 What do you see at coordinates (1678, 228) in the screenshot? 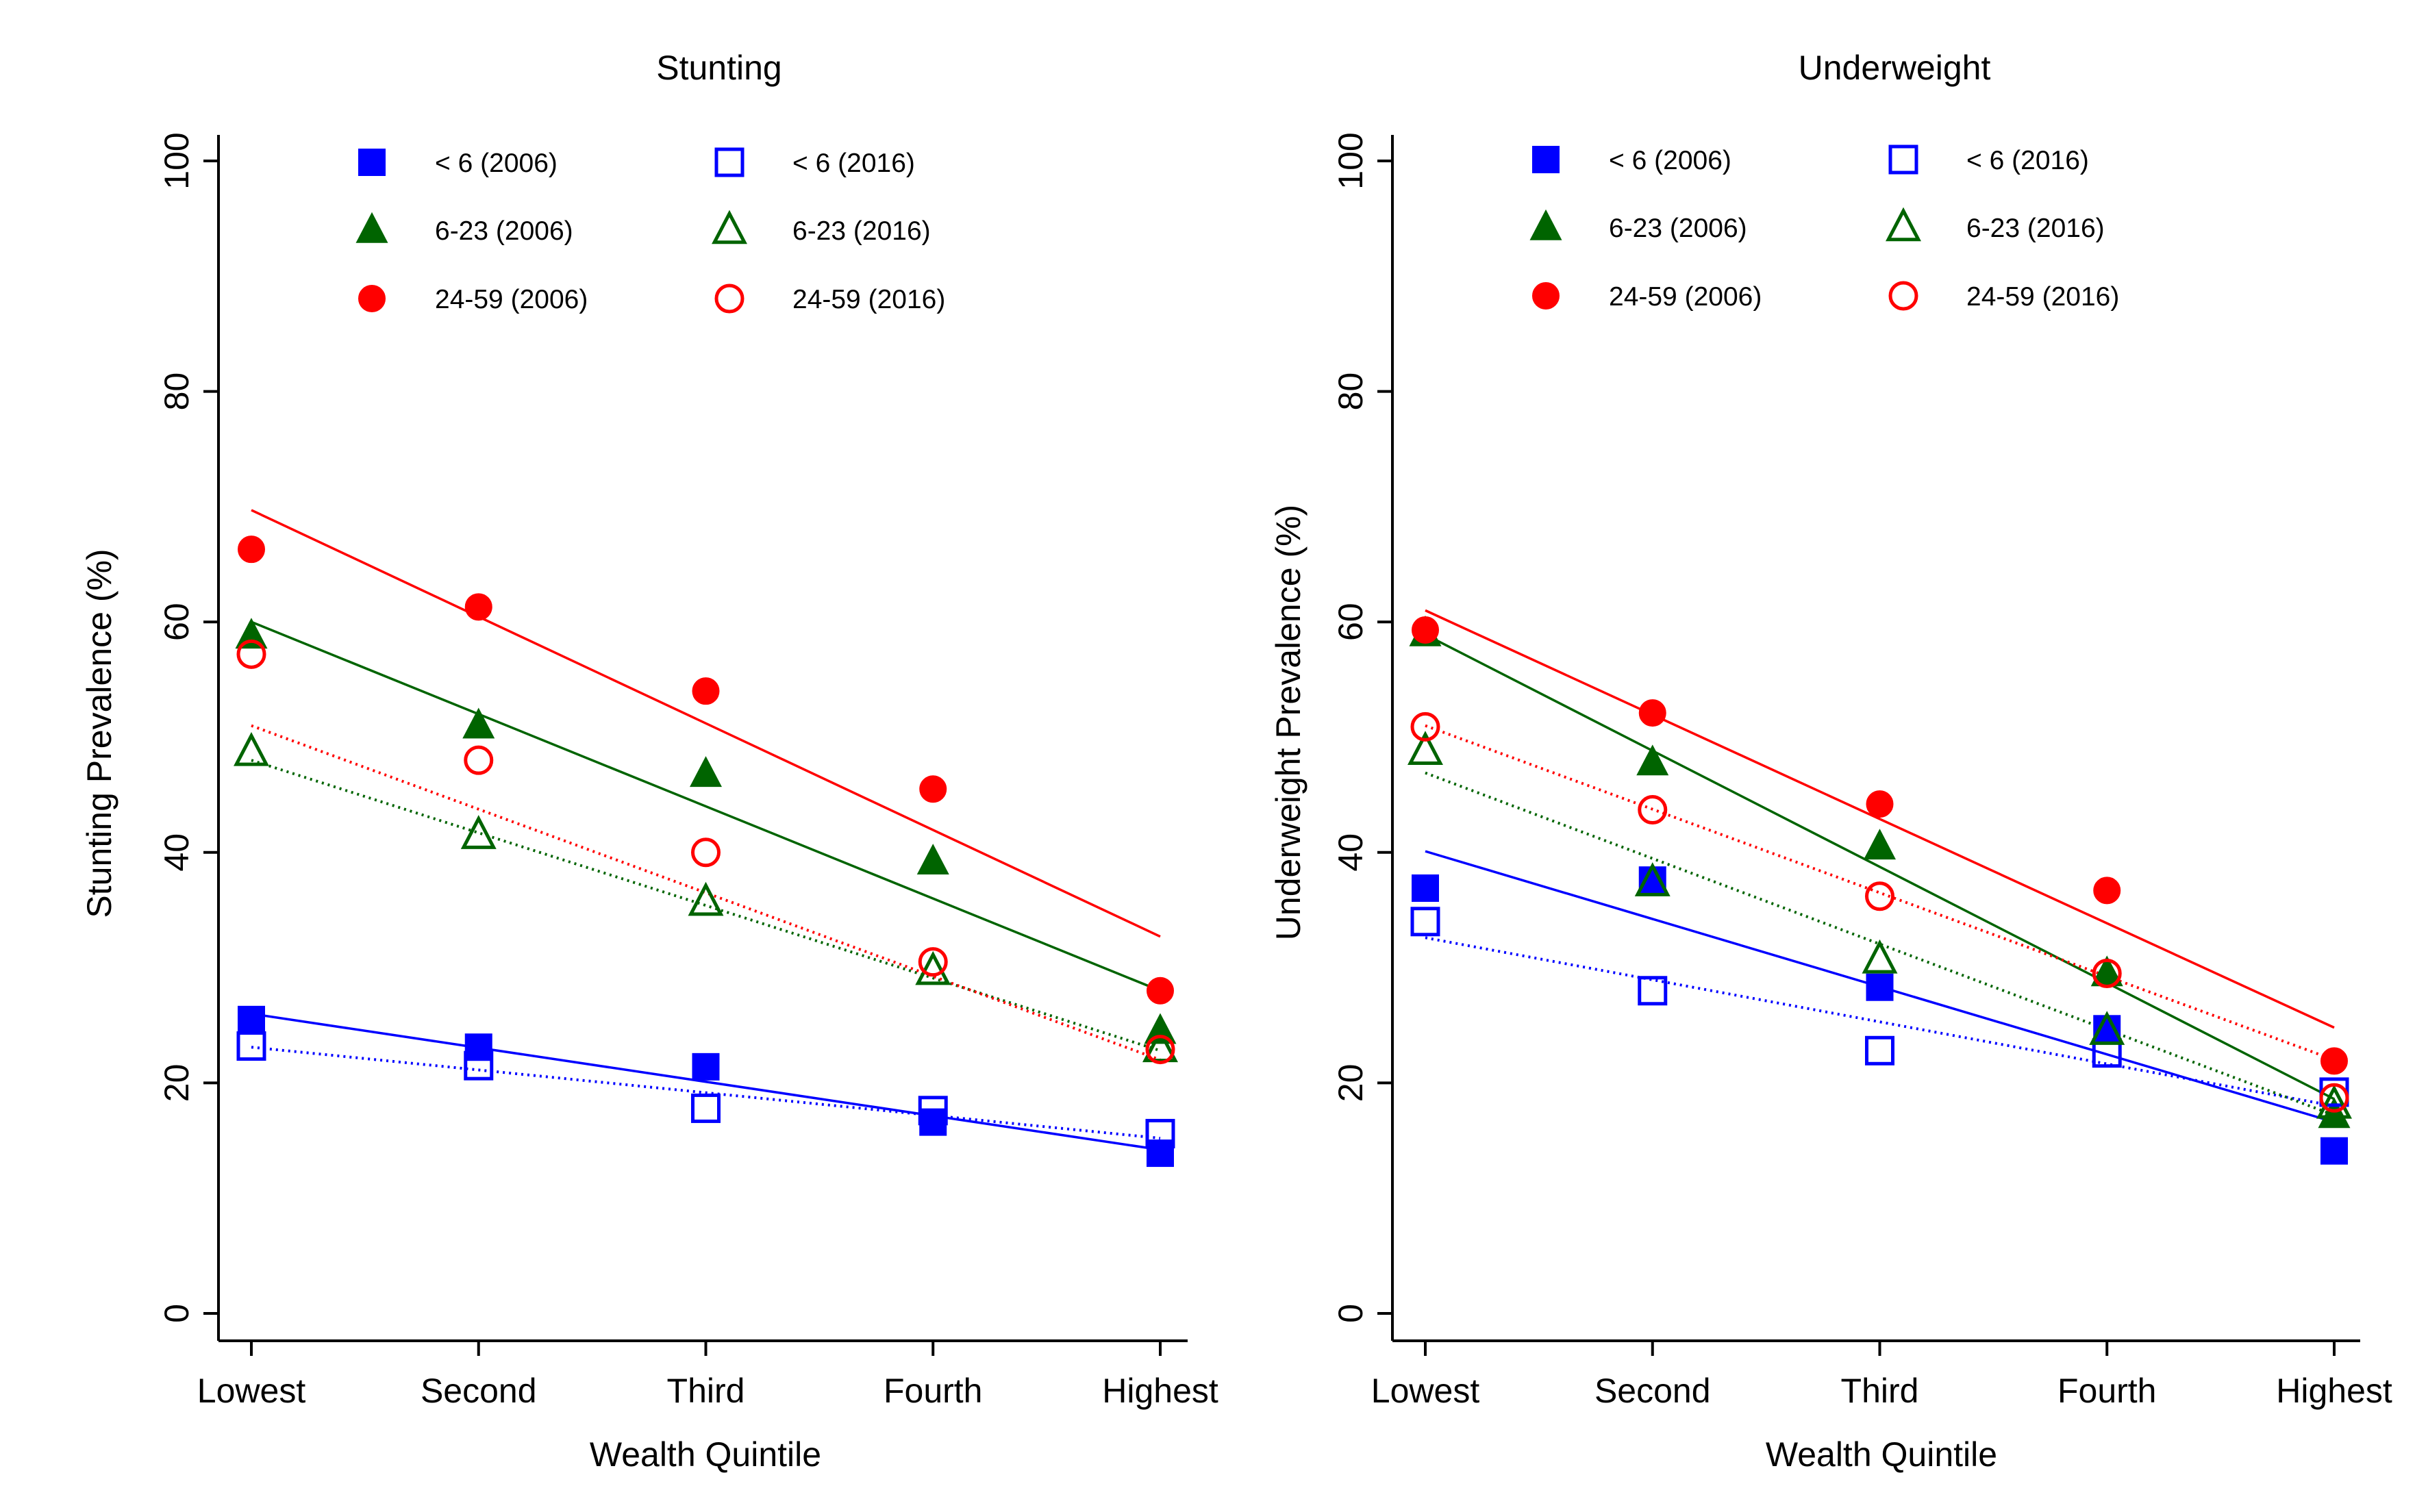
I see `legend-label: 6-23 (2006)` at bounding box center [1678, 228].